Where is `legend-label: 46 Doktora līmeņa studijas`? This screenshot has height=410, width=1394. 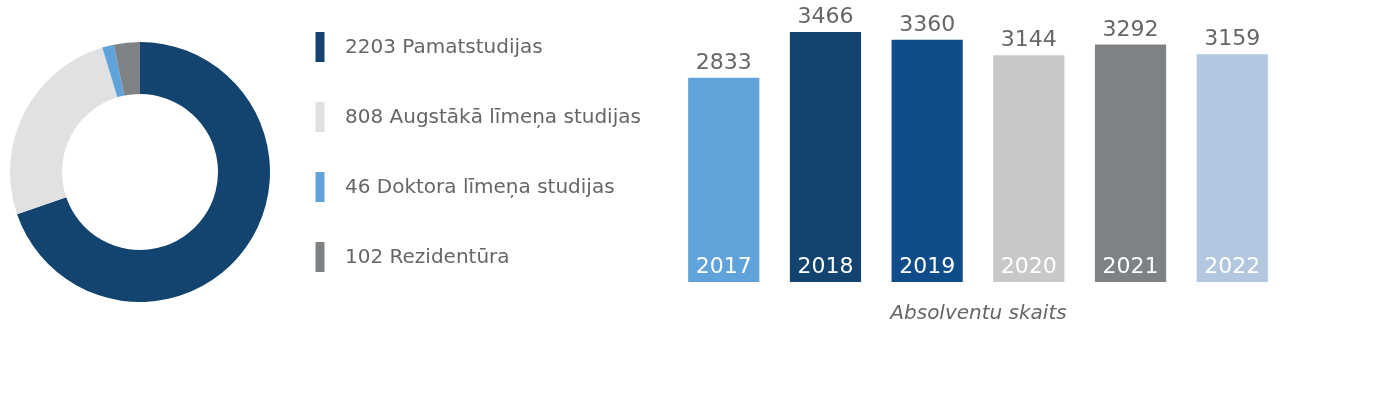
legend-label: 46 Doktora līmeņa studijas is located at coordinates (480, 186).